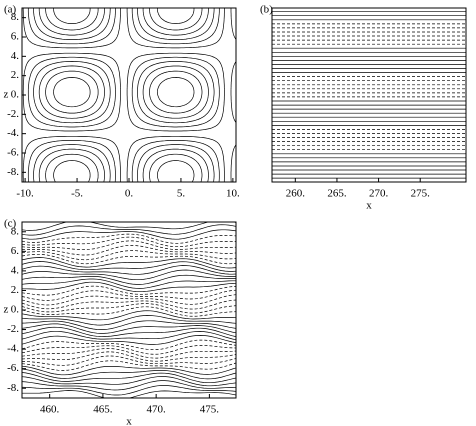 This screenshot has width=476, height=426. Describe the element at coordinates (337, 194) in the screenshot. I see `x-tick-label: 265.` at that location.